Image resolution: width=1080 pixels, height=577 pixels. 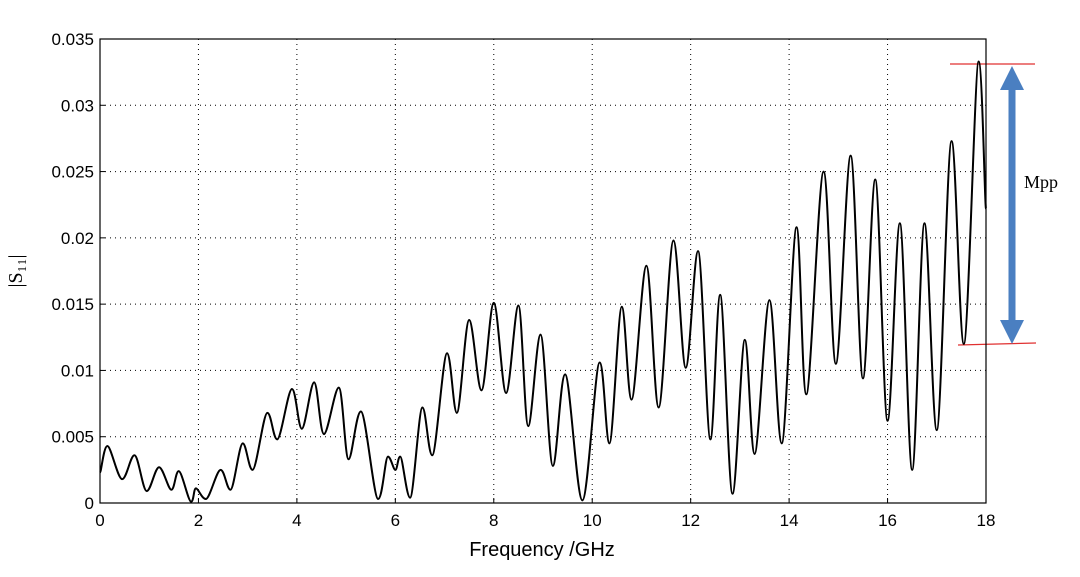 I want to click on x-tick-label: 12, so click(x=690, y=520).